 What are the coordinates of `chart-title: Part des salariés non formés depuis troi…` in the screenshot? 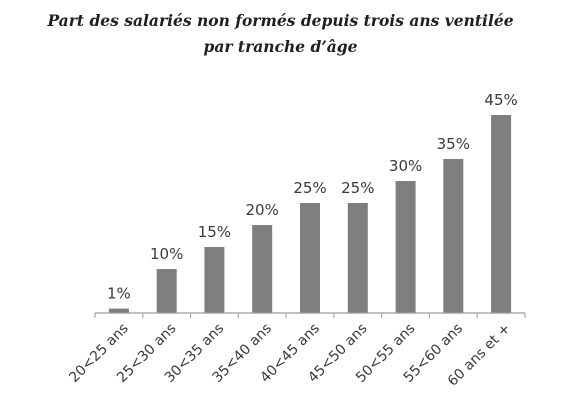 It's located at (280, 34).